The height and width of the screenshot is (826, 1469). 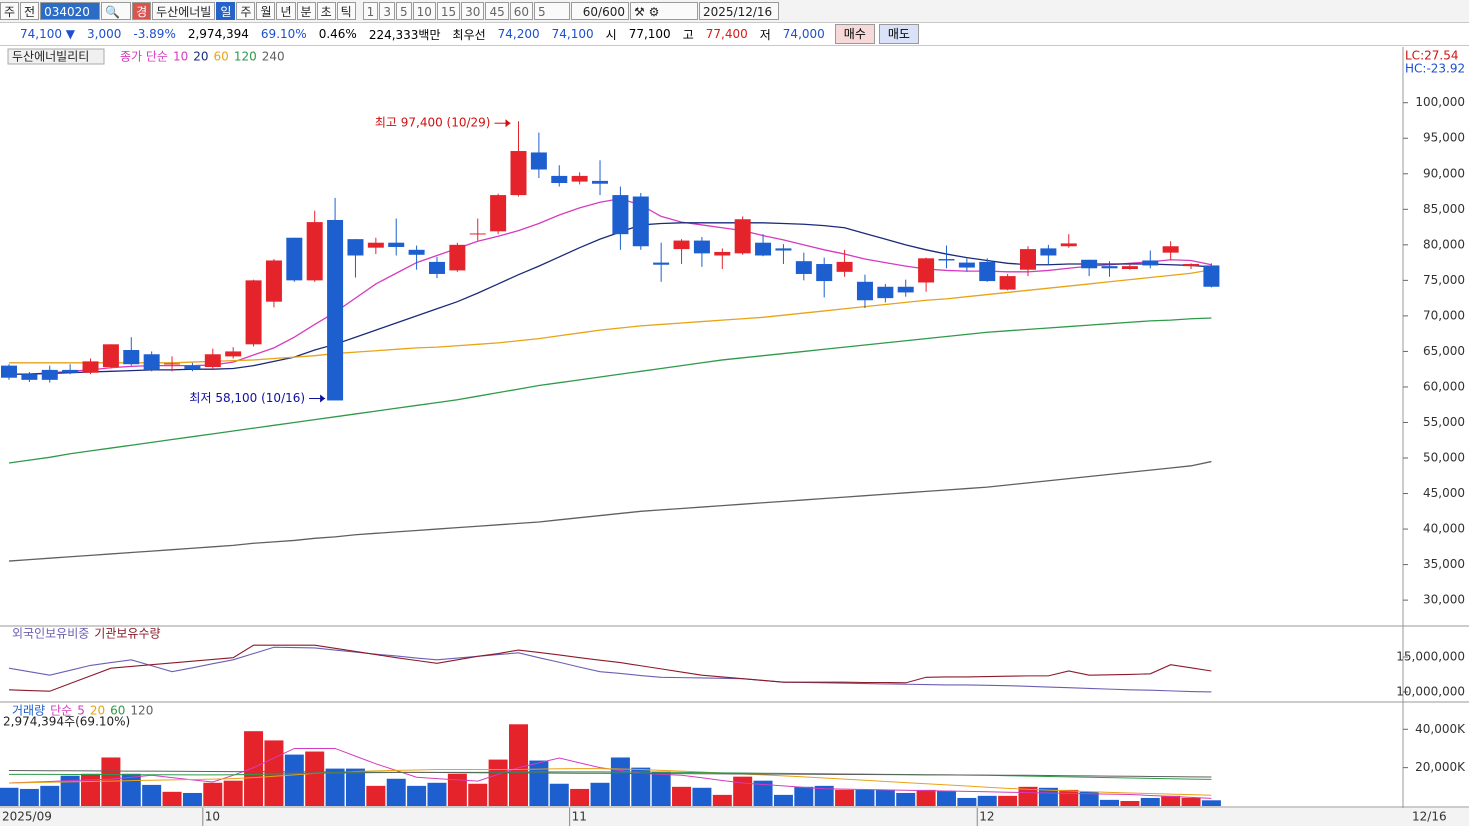 What do you see at coordinates (739, 11) in the screenshot?
I see `date-input: 2025/12/16` at bounding box center [739, 11].